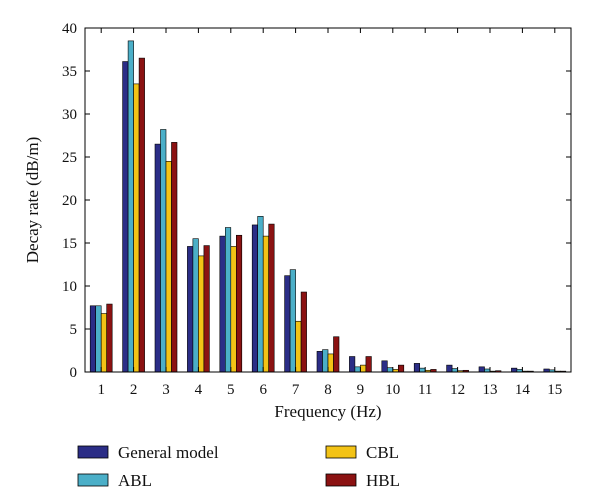 Image resolution: width=600 pixels, height=504 pixels. I want to click on legend-label-abl: ABL, so click(135, 480).